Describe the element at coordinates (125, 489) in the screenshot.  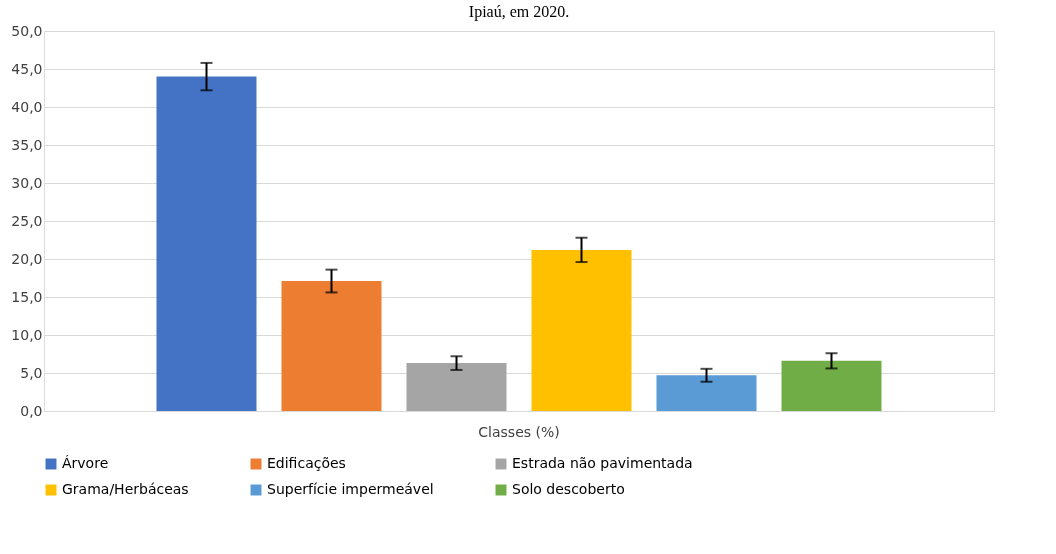
I see `legend-label: Grama/Herbáceas` at that location.